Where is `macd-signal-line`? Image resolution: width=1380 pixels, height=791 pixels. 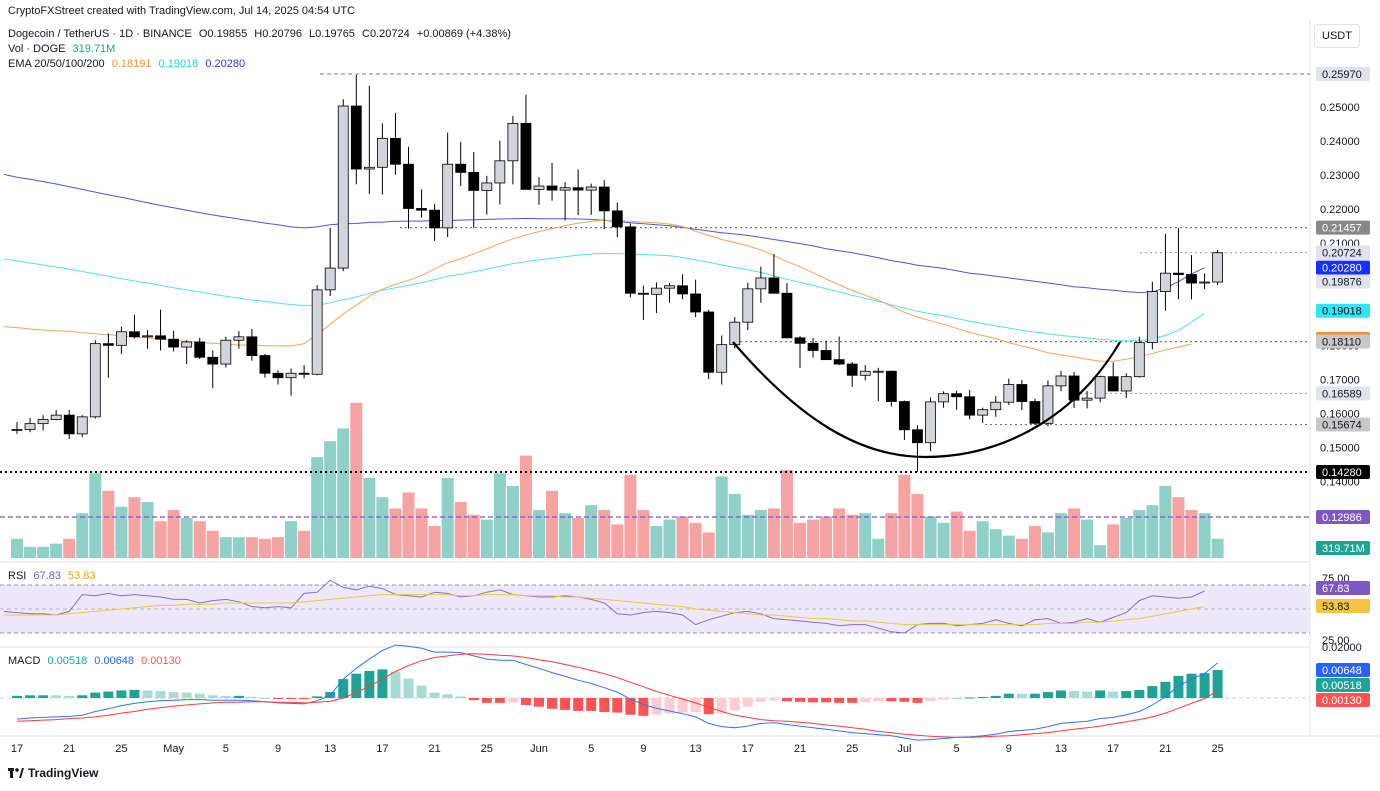 macd-signal-line is located at coordinates (617, 695).